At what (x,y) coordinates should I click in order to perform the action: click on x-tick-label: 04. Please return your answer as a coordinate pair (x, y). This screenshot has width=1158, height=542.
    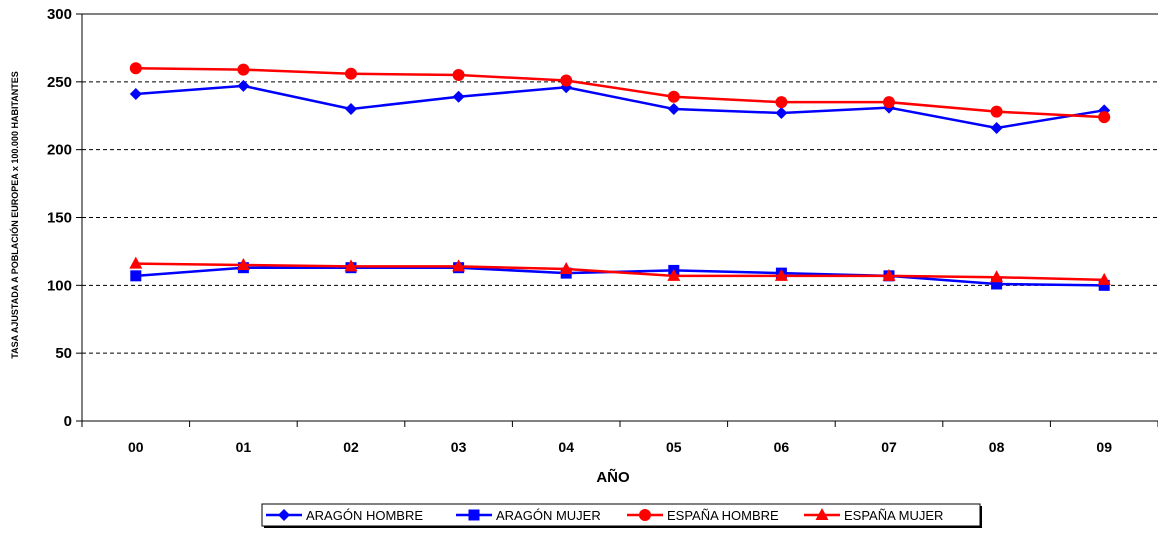
    Looking at the image, I should click on (566, 447).